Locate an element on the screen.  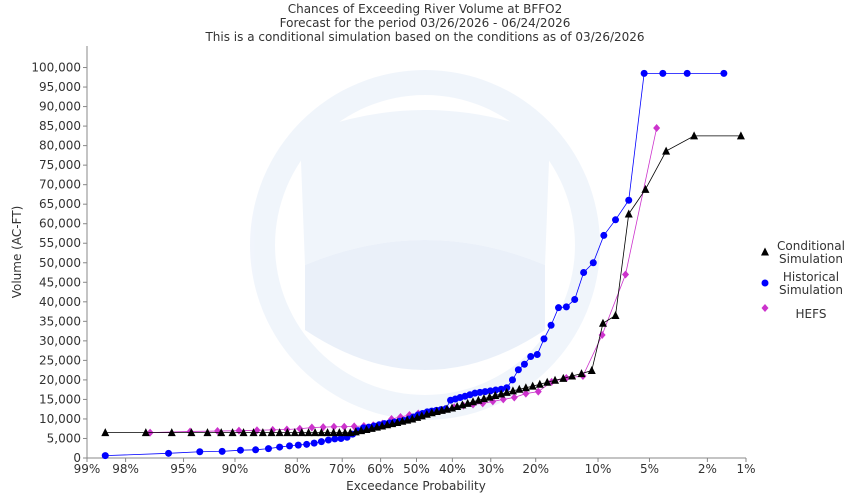
x-tick-label: 60% is located at coordinates (380, 469).